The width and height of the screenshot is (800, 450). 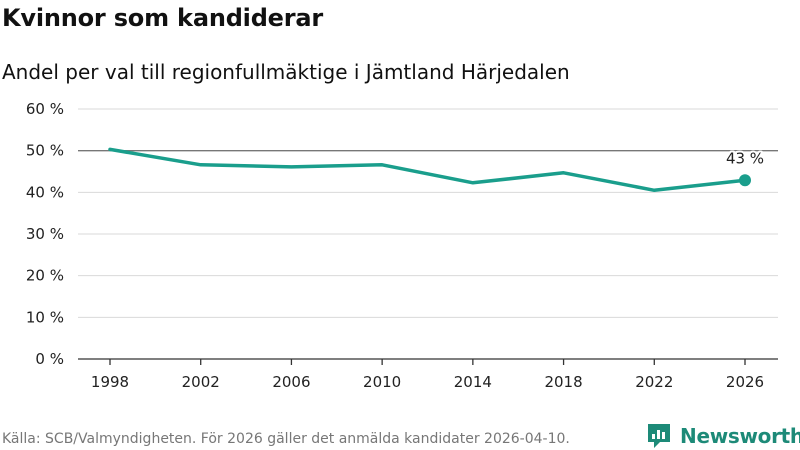 I want to click on end-value-label: 43 %, so click(x=745, y=158).